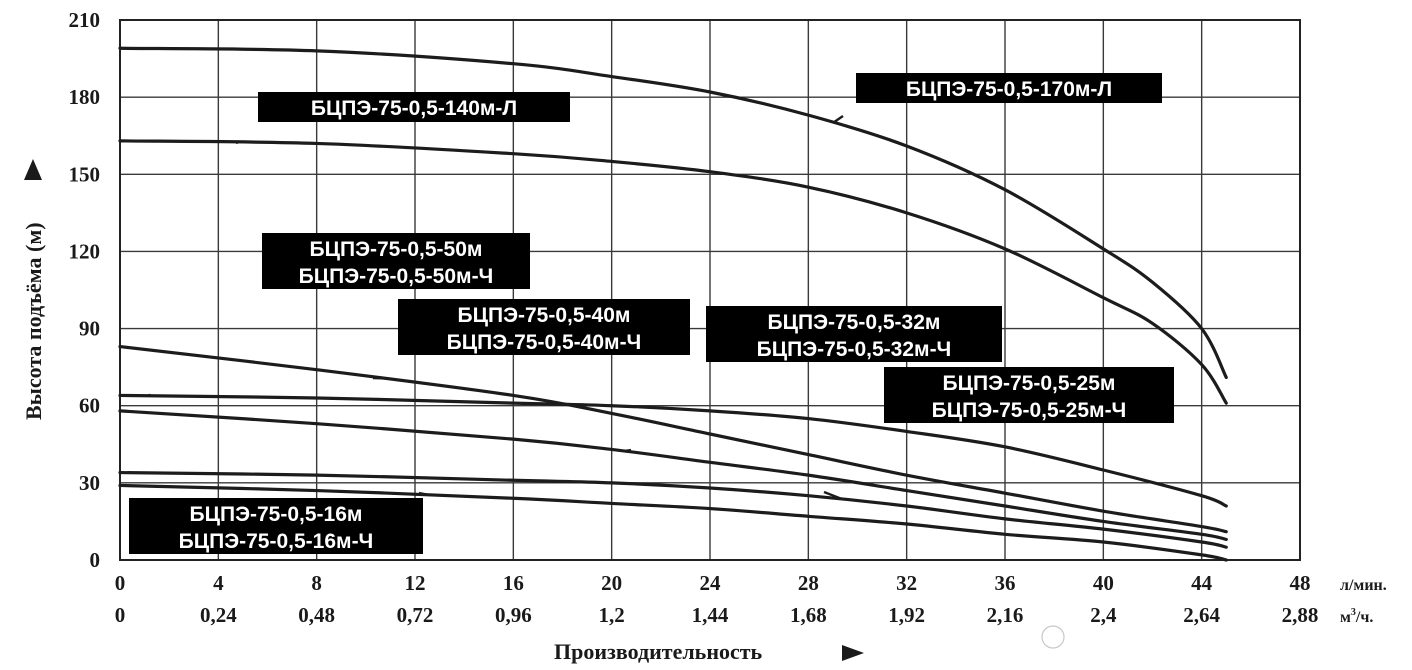 The height and width of the screenshot is (670, 1412). Describe the element at coordinates (1103, 583) in the screenshot. I see `x-tick-label: 40` at that location.